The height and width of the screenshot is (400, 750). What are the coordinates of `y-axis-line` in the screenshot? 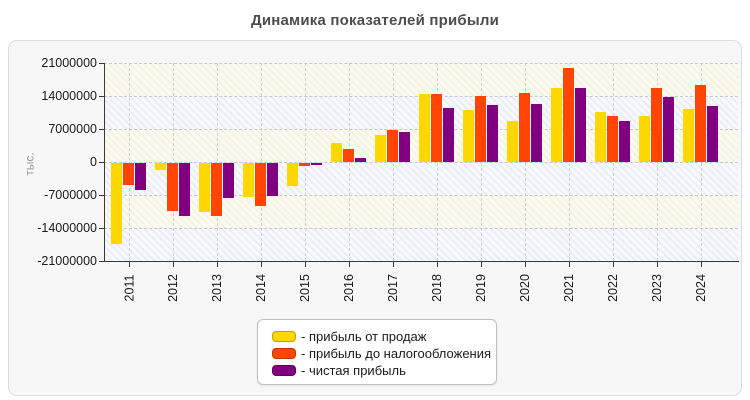 It's located at (104, 162).